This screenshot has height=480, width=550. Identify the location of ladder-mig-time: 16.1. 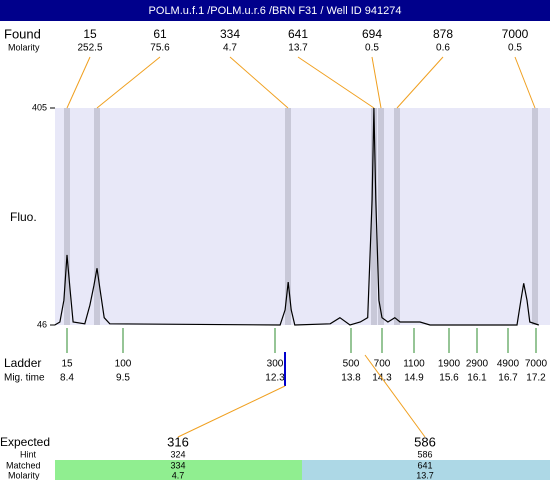
(477, 378).